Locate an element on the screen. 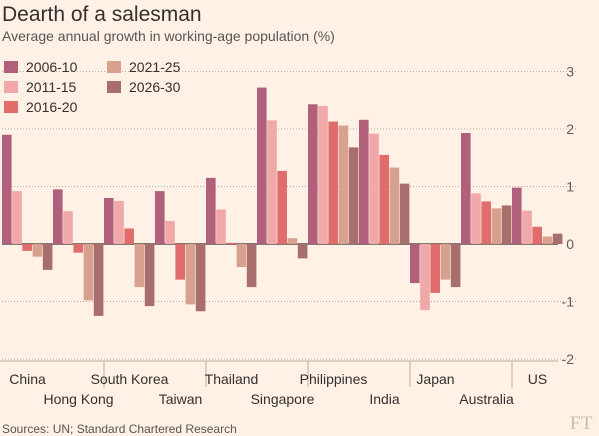 Image resolution: width=599 pixels, height=436 pixels. y-tick-label: 3 is located at coordinates (570, 72).